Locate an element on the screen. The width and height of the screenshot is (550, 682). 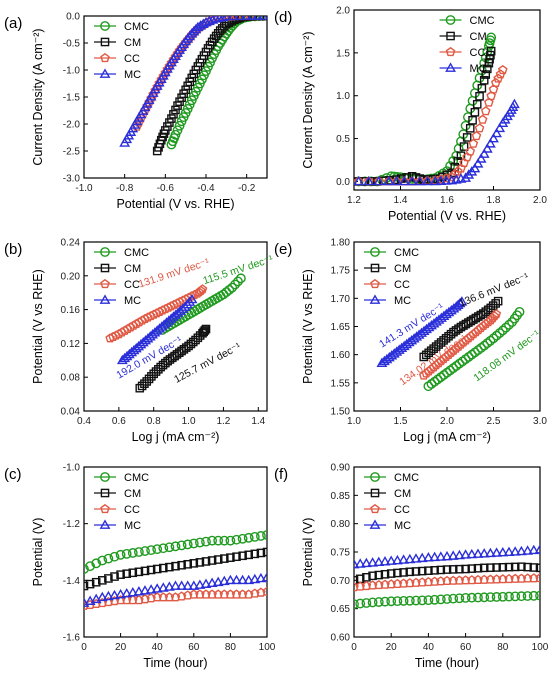
x-tick-label: 2.0 is located at coordinates (447, 421).